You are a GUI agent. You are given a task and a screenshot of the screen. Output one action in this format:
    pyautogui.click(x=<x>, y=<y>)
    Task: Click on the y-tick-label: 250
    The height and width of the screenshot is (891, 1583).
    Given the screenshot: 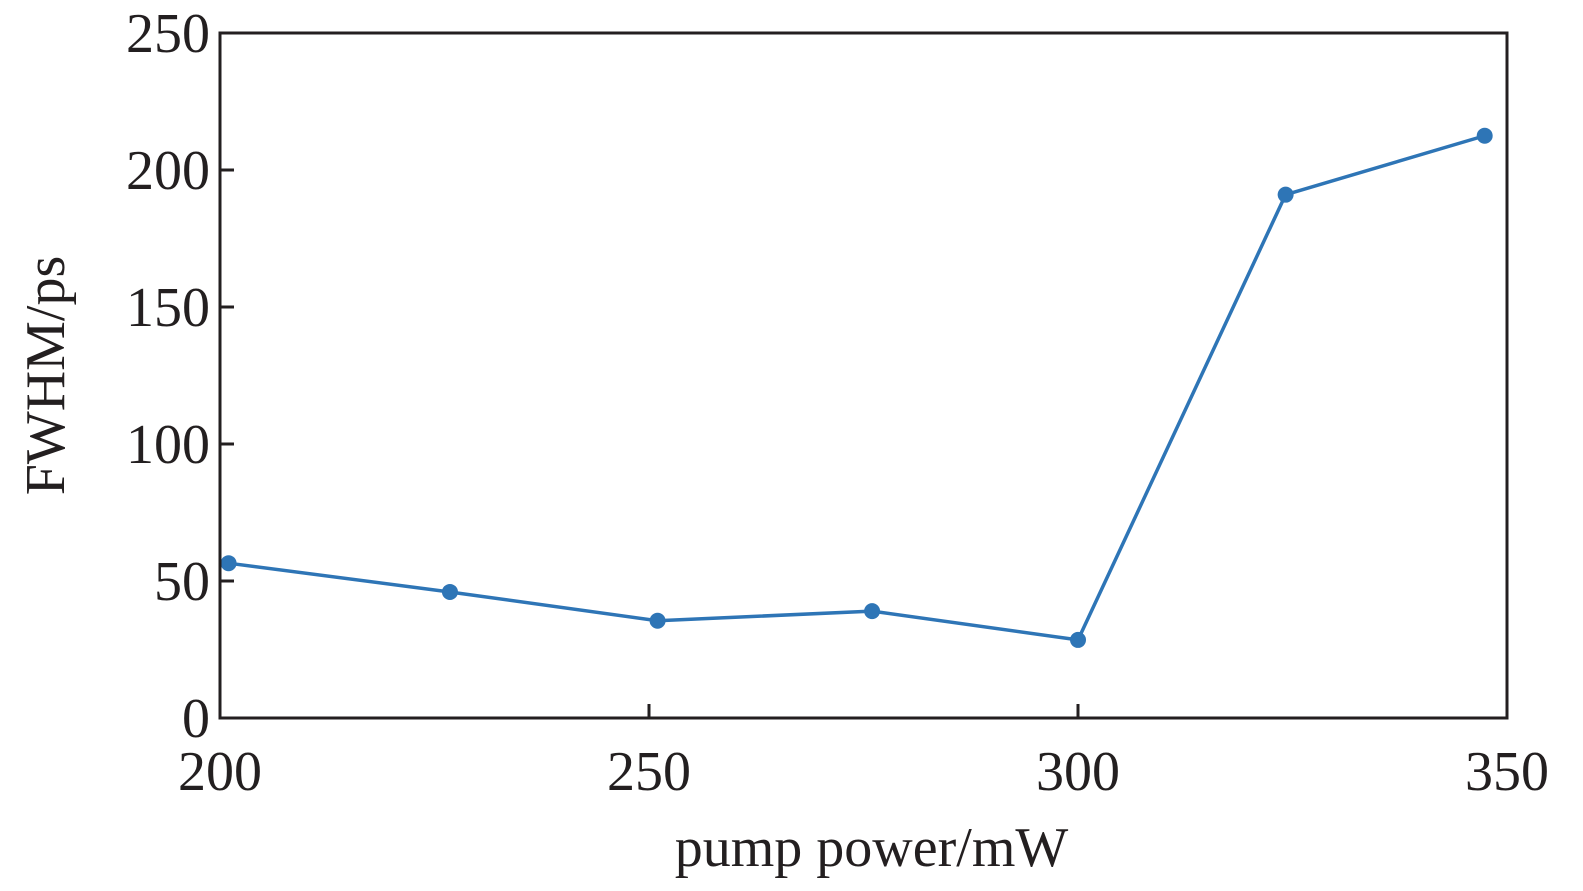 What is the action you would take?
    pyautogui.click(x=168, y=34)
    